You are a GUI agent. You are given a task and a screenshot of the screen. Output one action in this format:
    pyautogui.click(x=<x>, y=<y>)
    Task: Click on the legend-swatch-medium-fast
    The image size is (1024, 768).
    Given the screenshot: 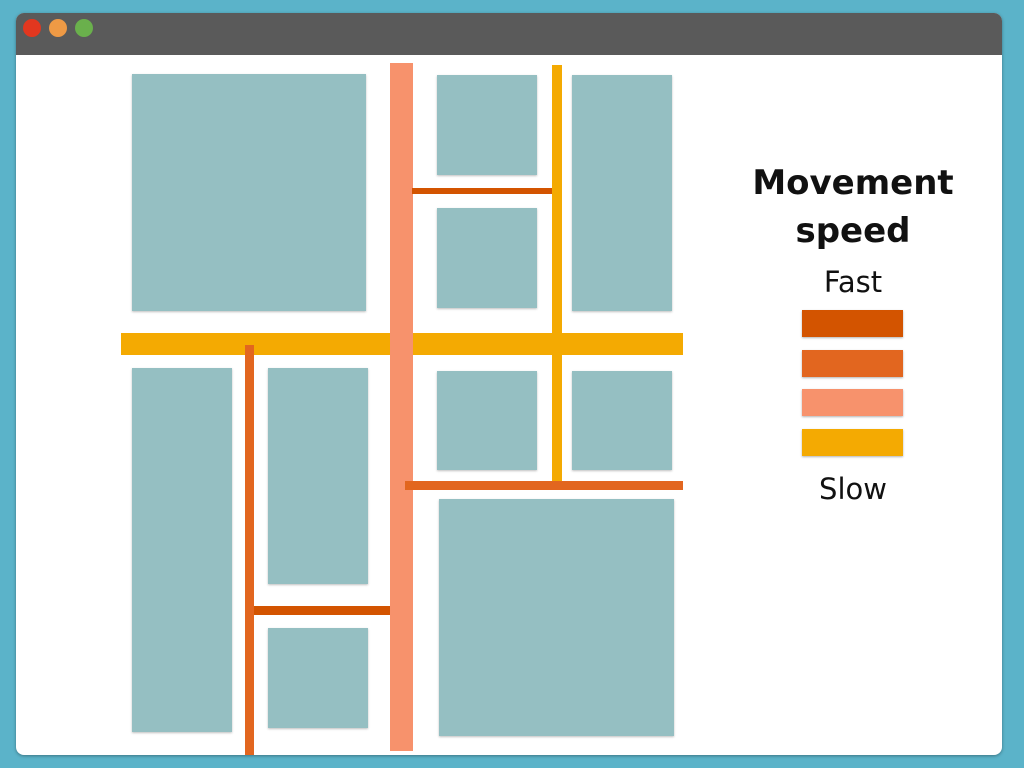 What is the action you would take?
    pyautogui.click(x=852, y=363)
    